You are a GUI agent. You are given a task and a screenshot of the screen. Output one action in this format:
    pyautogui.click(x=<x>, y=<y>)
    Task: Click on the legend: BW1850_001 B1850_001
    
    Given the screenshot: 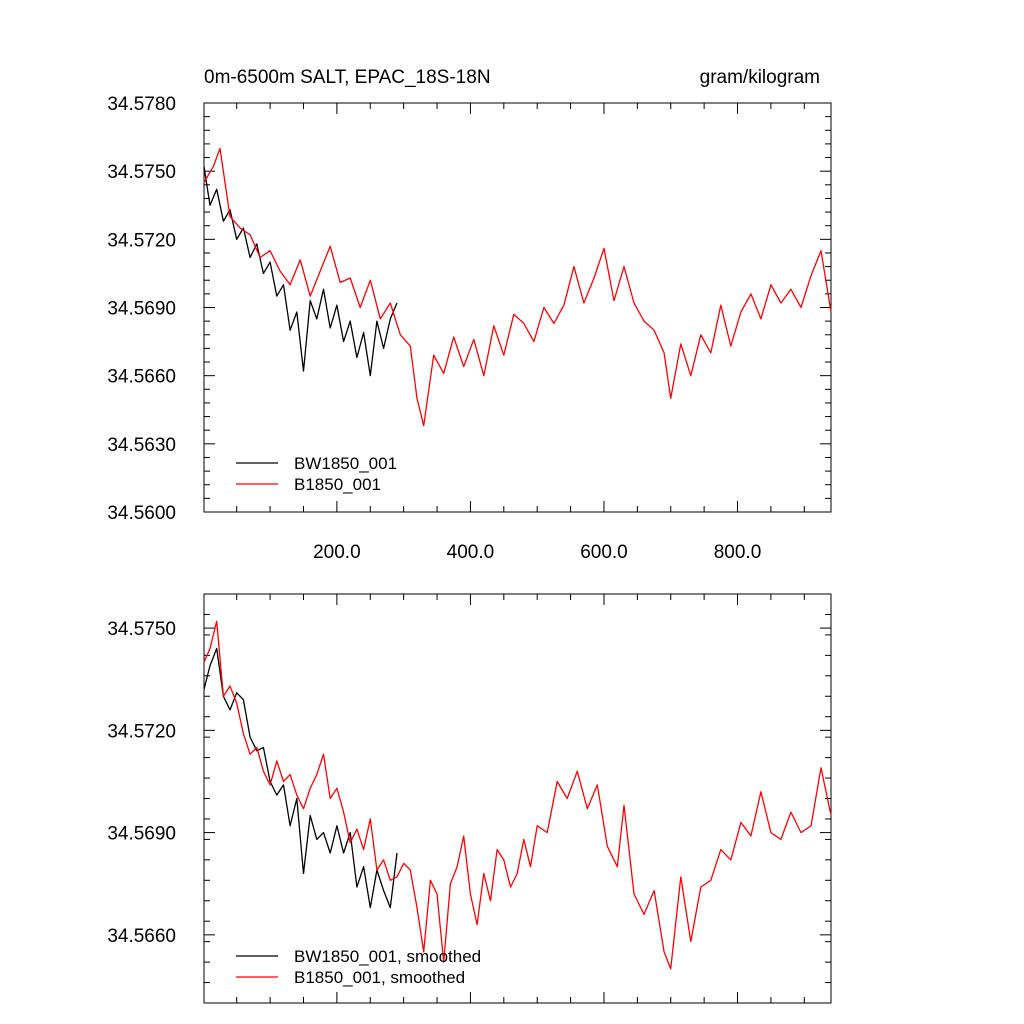 What is the action you would take?
    pyautogui.click(x=316, y=474)
    